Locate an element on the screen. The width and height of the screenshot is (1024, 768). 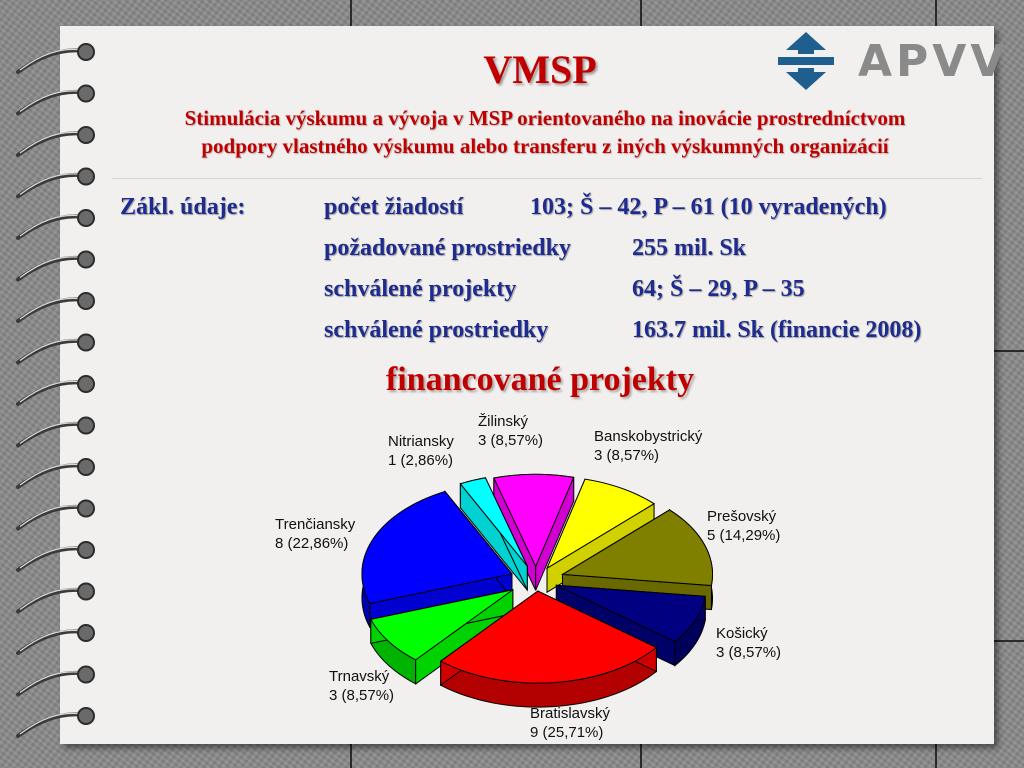
label-trenciansky-value: 8 (22,86%) is located at coordinates (312, 543).